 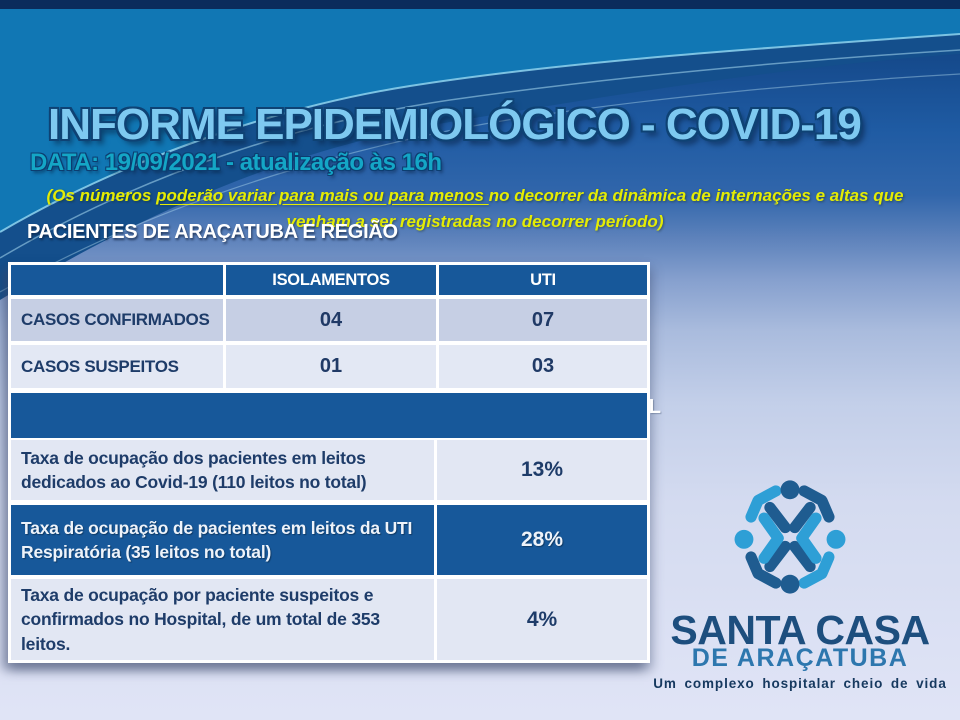 What do you see at coordinates (800, 683) in the screenshot?
I see `logo-tagline: Um complexo hospitalar cheio de vida` at bounding box center [800, 683].